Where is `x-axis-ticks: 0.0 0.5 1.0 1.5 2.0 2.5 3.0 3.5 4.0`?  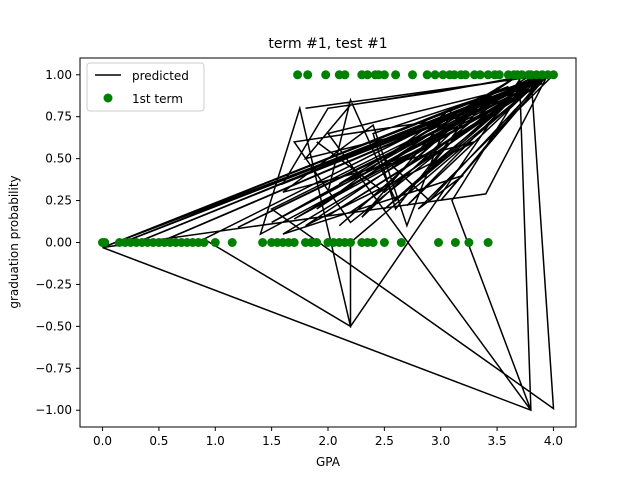
x-axis-ticks: 0.0 0.5 1.0 1.5 2.0 2.5 3.0 3.5 4.0 is located at coordinates (328, 437).